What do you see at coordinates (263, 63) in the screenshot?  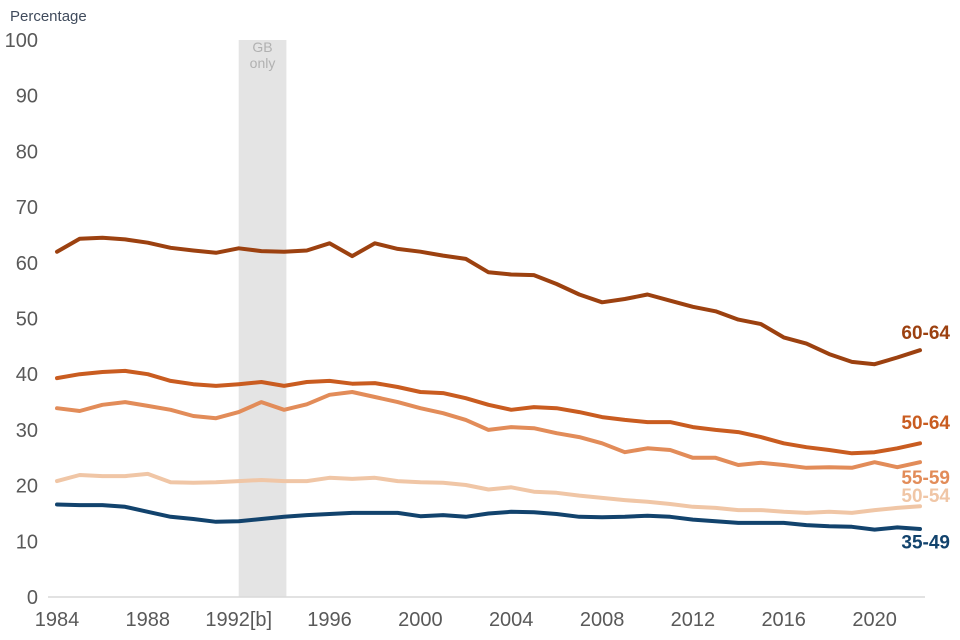 I see `gb-only-band-label: only` at bounding box center [263, 63].